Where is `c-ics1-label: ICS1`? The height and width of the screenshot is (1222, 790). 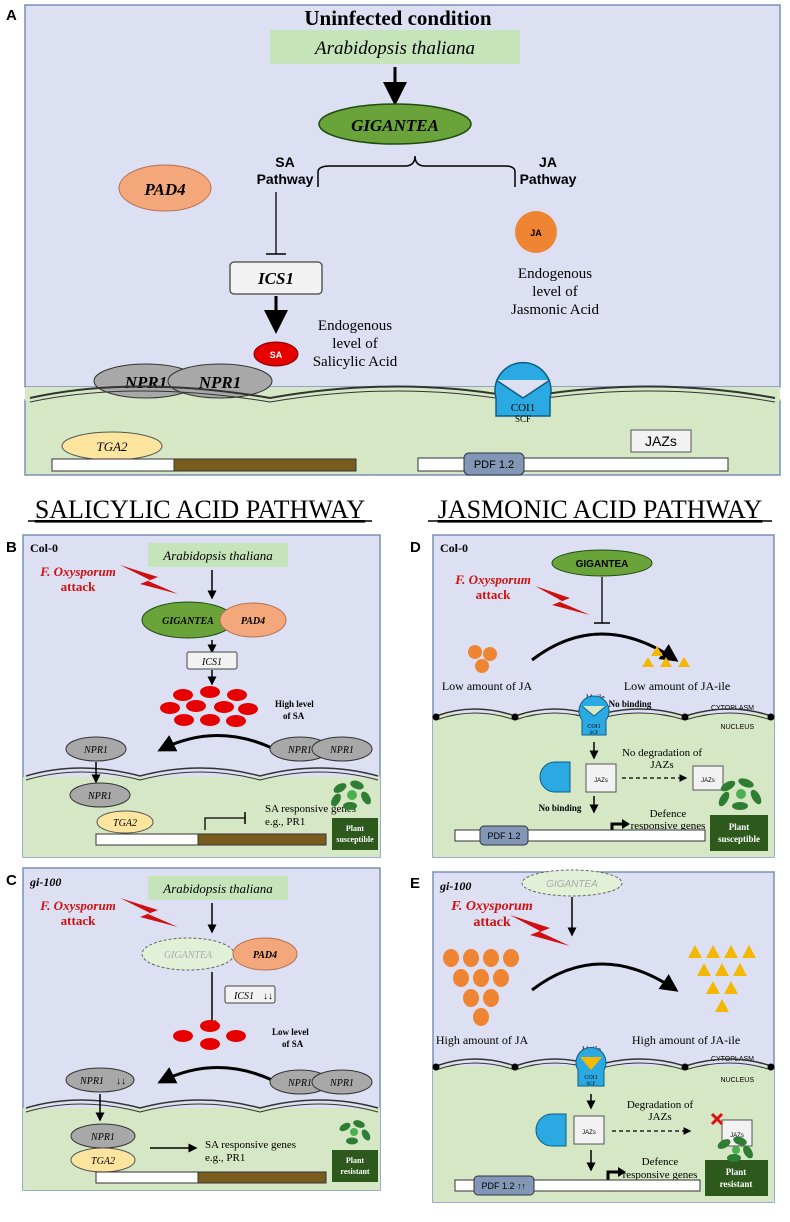
c-ics1-label: ICS1 is located at coordinates (243, 996).